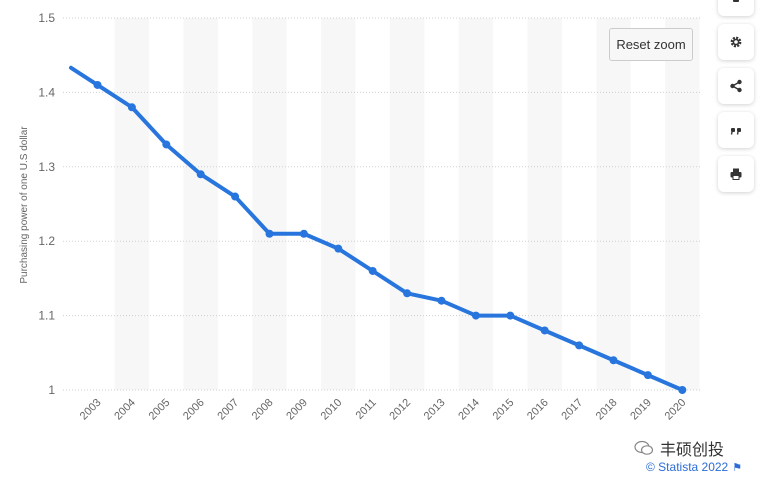 The image size is (761, 481). What do you see at coordinates (91, 410) in the screenshot?
I see `x-tick-label: 2003` at bounding box center [91, 410].